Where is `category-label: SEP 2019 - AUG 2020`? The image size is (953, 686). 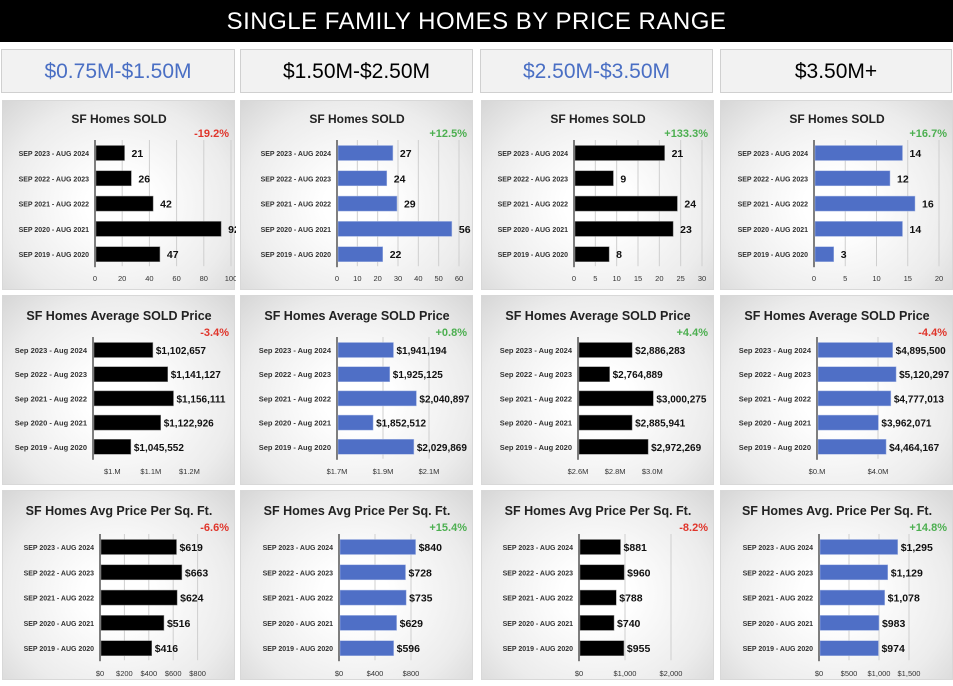
category-label: SEP 2019 - AUG 2020 is located at coordinates (538, 649).